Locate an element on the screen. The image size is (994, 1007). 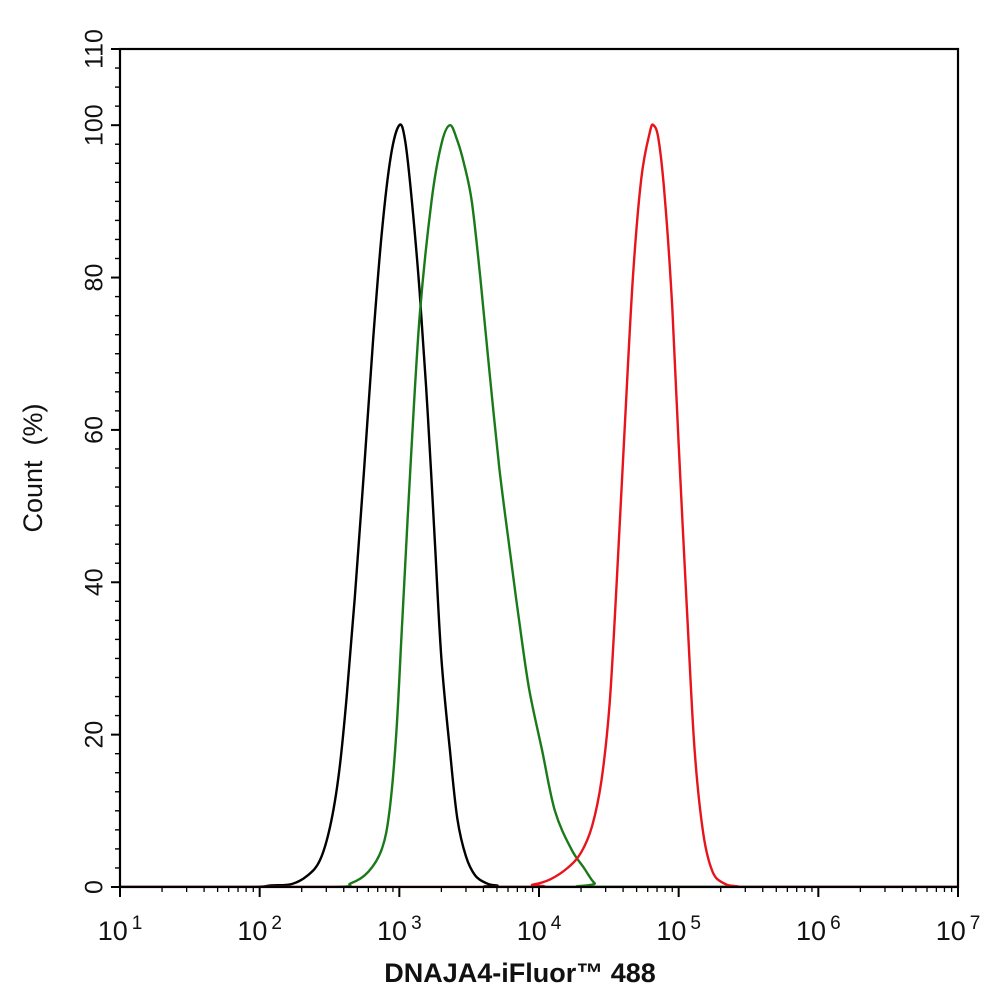
x-tick-label-exponent: 3 is located at coordinates (416, 923).